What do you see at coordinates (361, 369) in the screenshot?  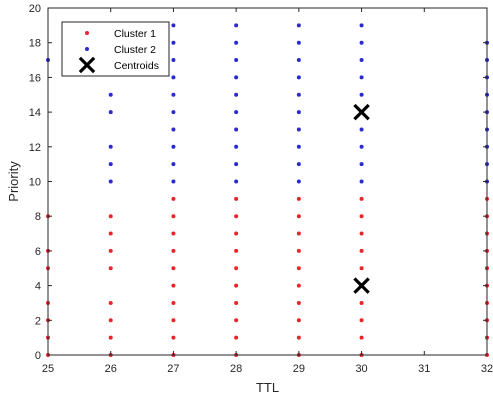 I see `x-tick-label: 30` at bounding box center [361, 369].